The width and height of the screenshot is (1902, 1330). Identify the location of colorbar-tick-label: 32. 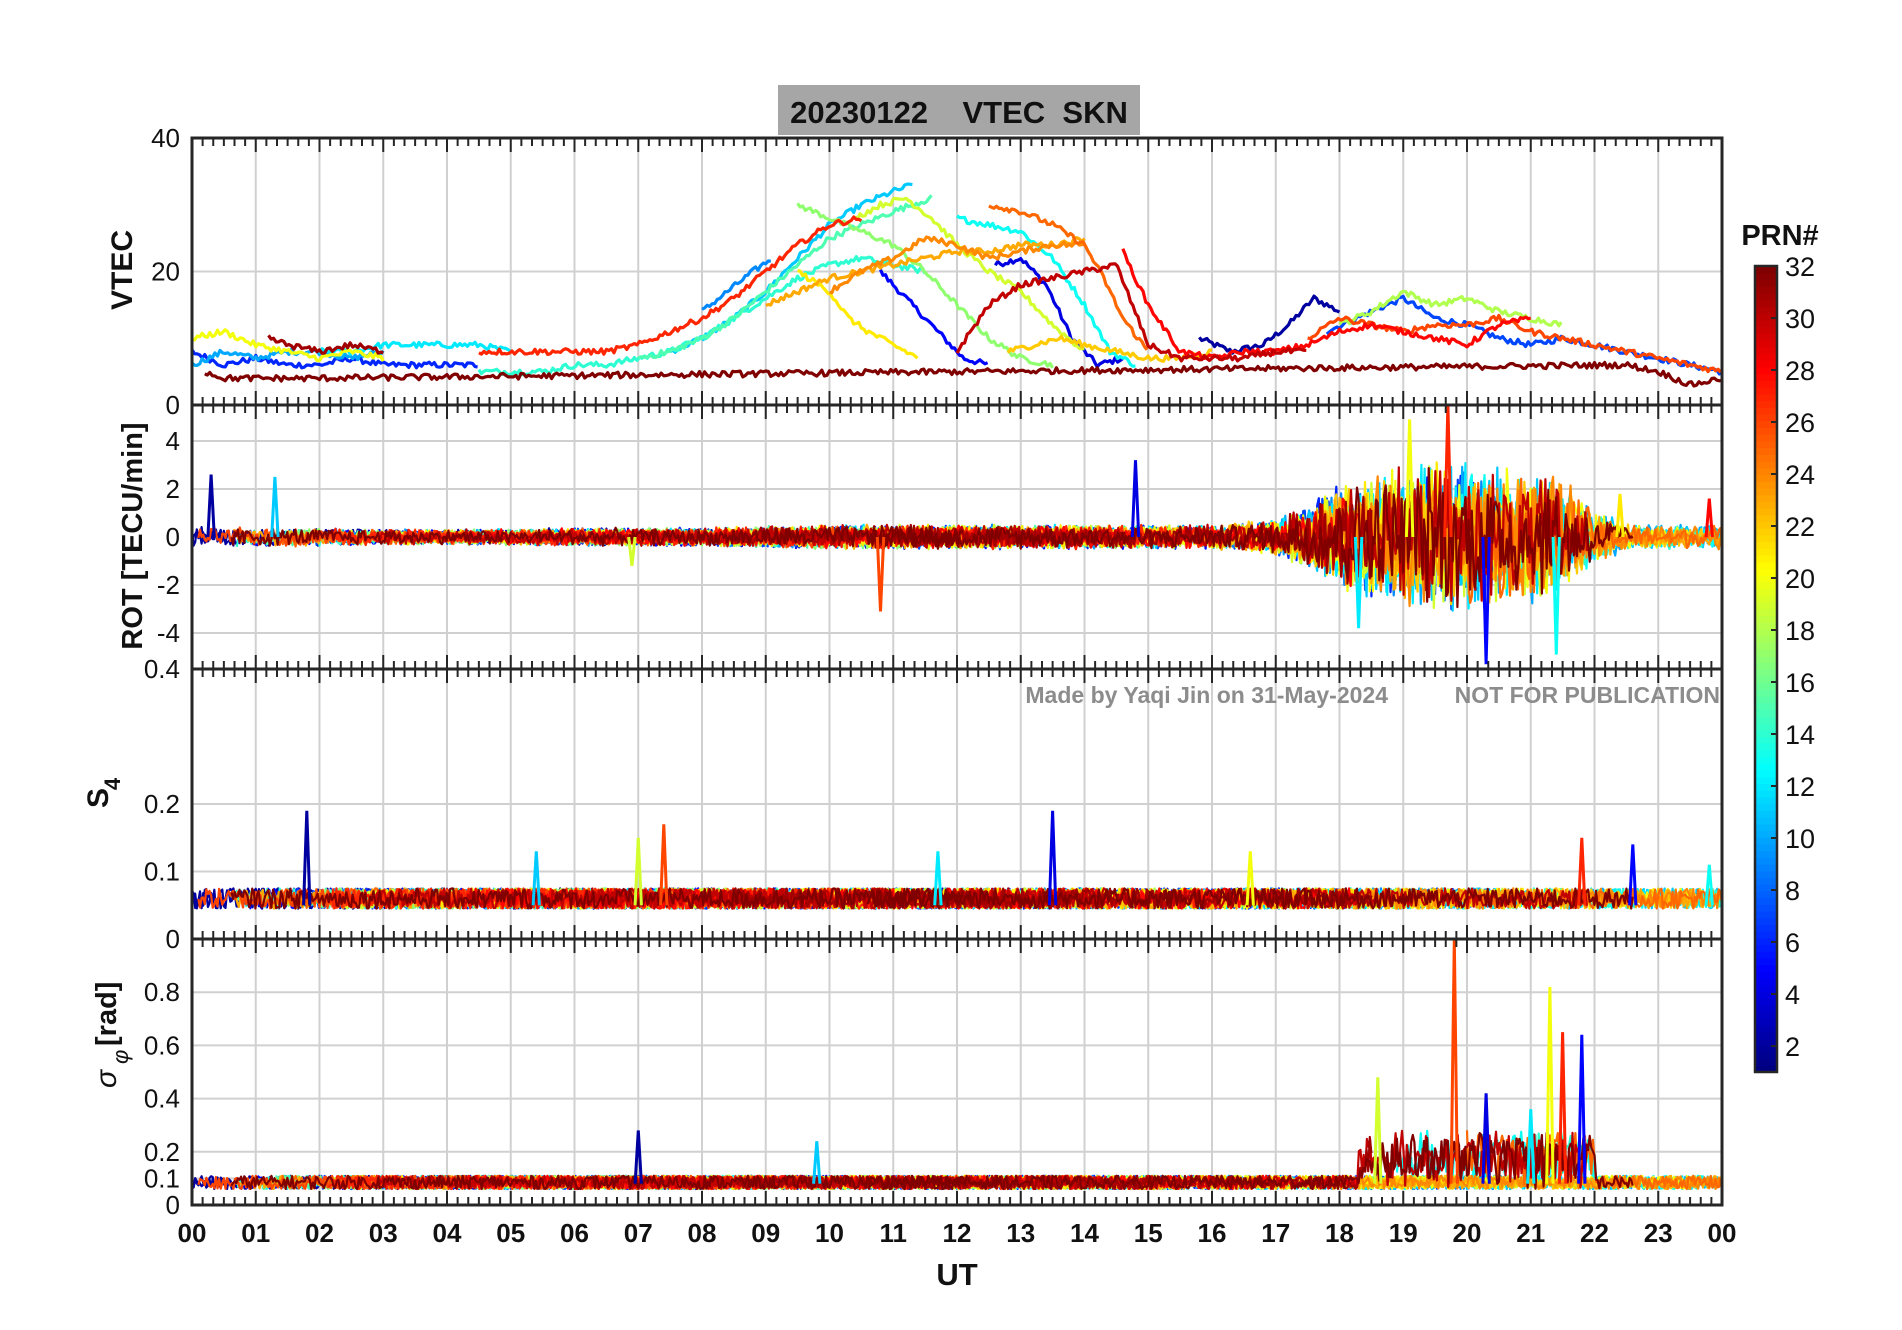
(1800, 267).